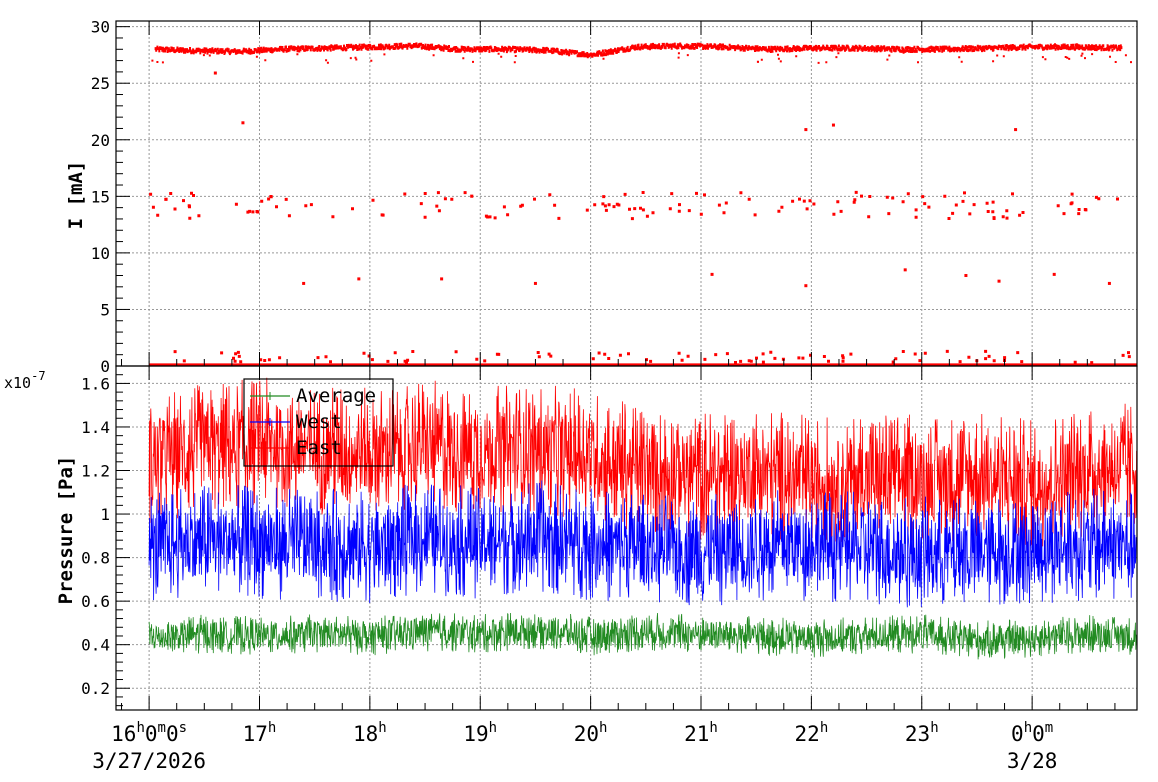  I want to click on legend-label-west: West, so click(319, 422).